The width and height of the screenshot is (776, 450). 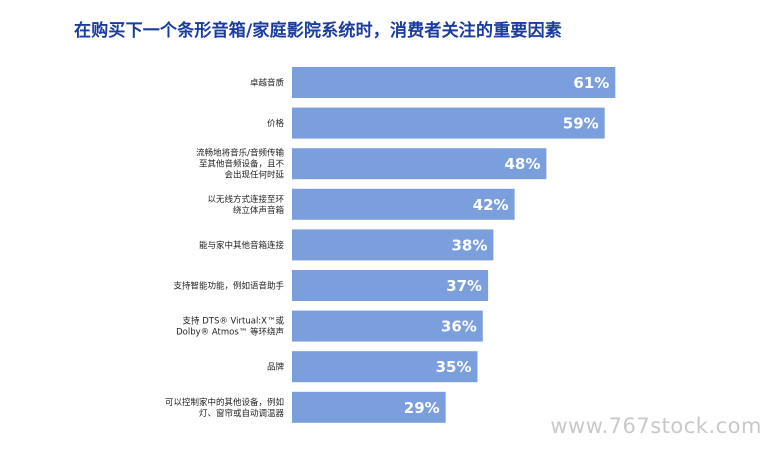 I want to click on value-label-5: 37%, so click(x=464, y=286).